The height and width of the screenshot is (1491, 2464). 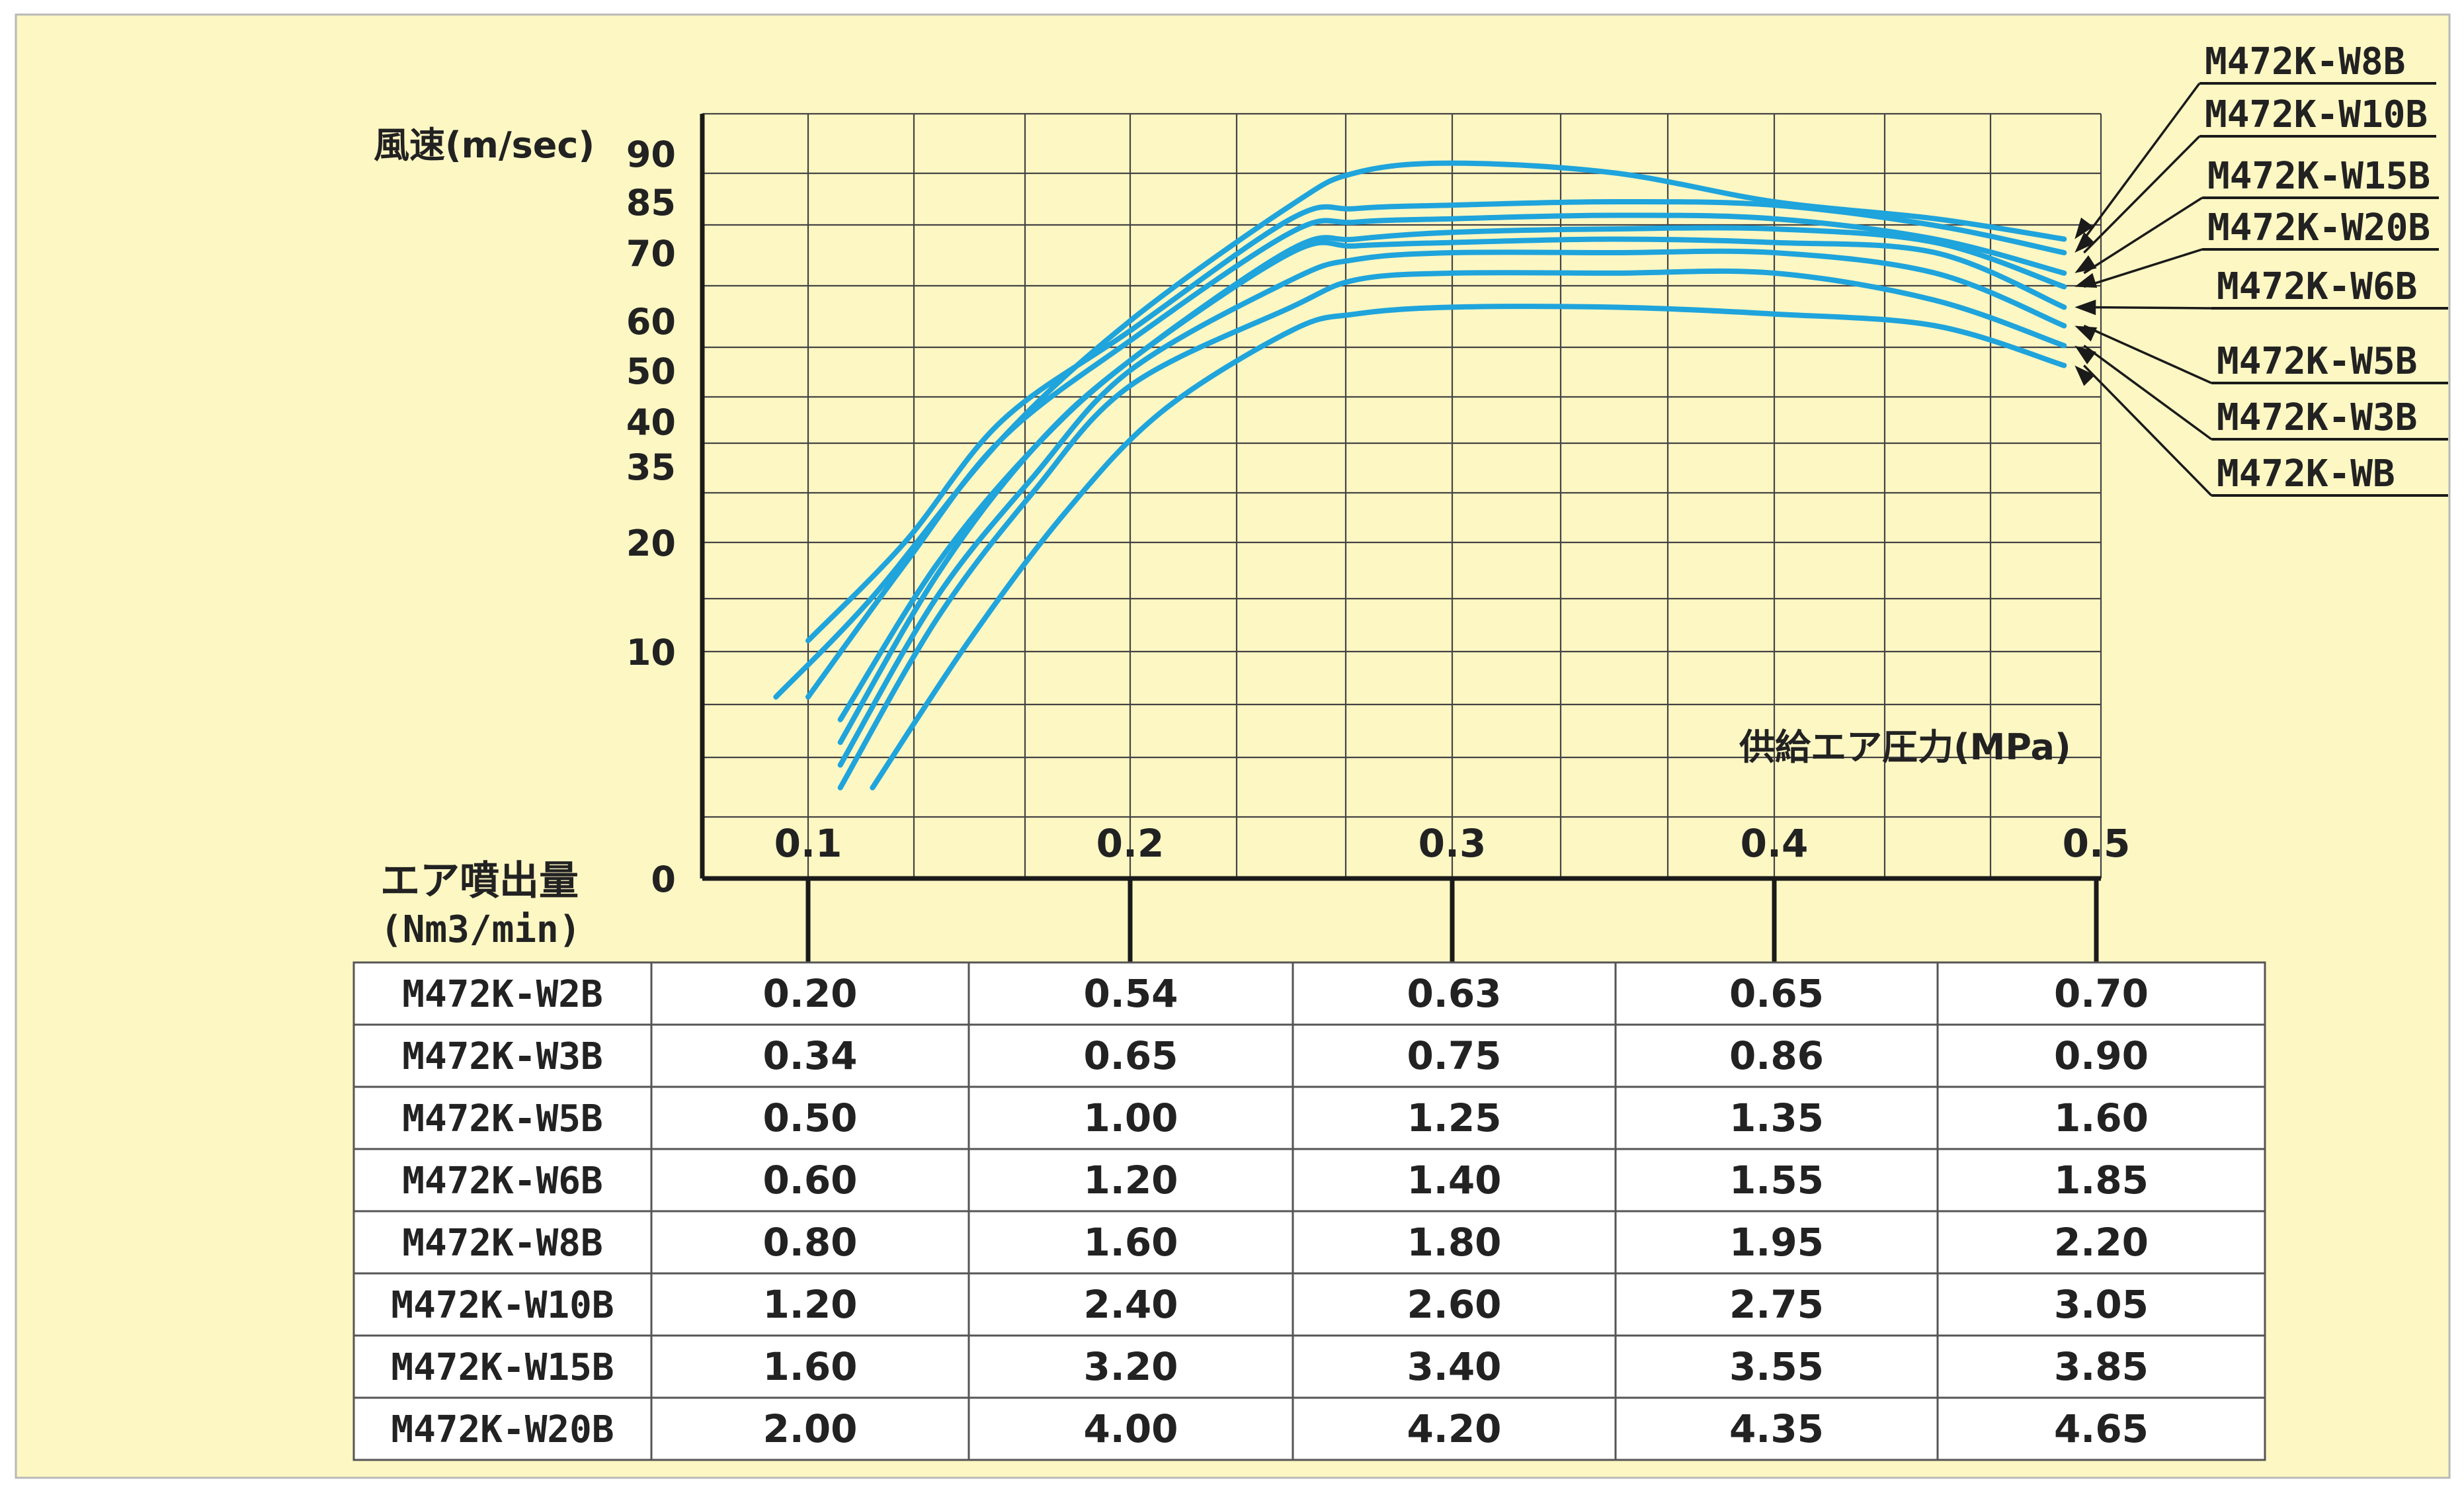 What do you see at coordinates (1776, 1304) in the screenshot?
I see `table-cell-value: 2.75` at bounding box center [1776, 1304].